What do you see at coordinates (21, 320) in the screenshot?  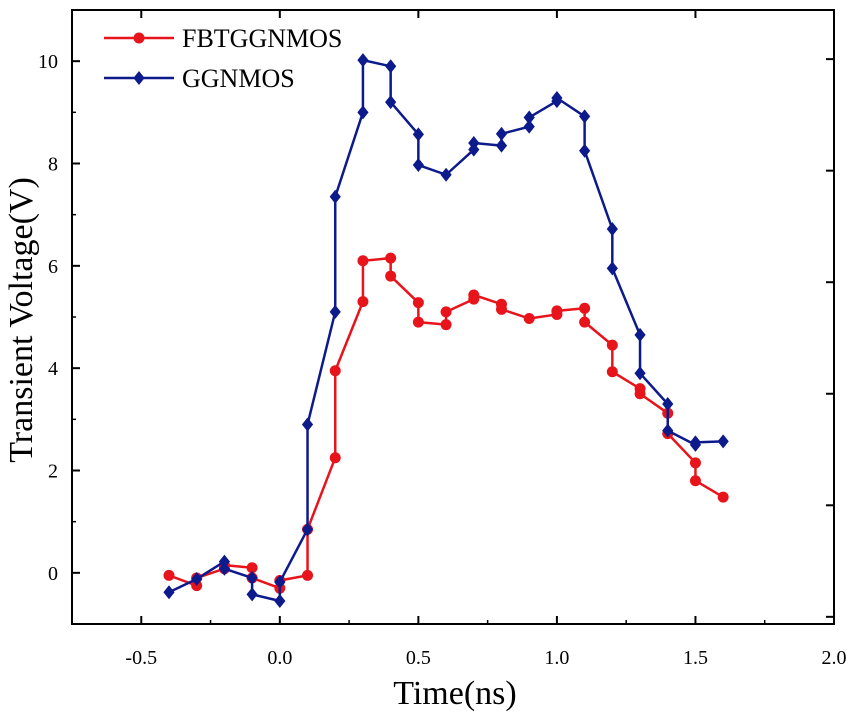 I see `y-axis-title: Transient Voltage(V)` at bounding box center [21, 320].